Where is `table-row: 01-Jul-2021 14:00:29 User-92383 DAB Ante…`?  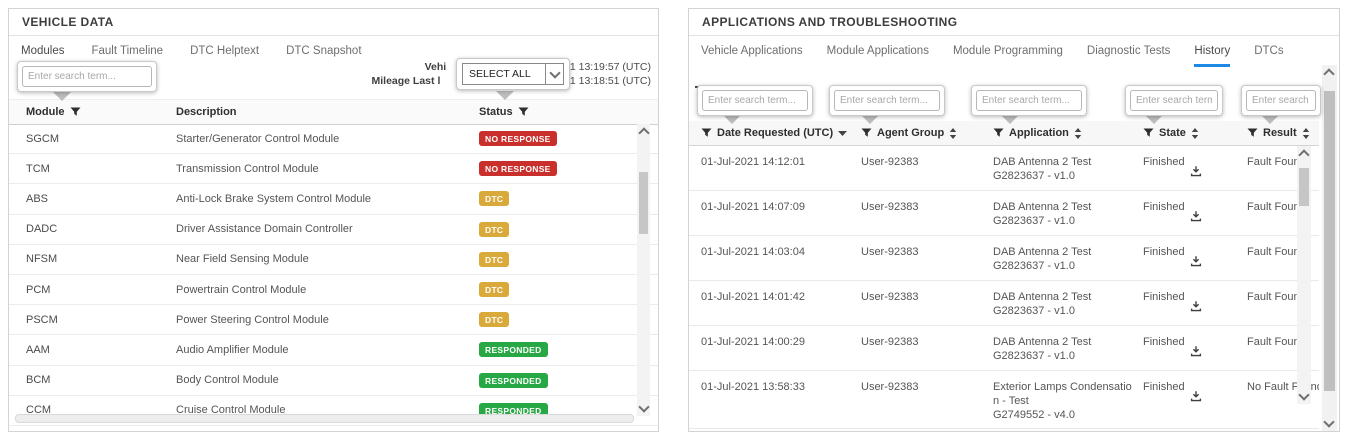 table-row: 01-Jul-2021 14:00:29 User-92383 DAB Ante… is located at coordinates (1004, 348).